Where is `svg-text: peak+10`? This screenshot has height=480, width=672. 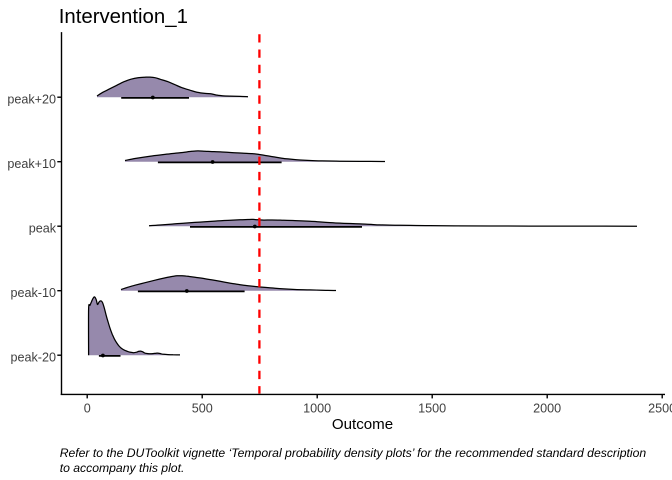
svg-text: peak+10 is located at coordinates (31, 164).